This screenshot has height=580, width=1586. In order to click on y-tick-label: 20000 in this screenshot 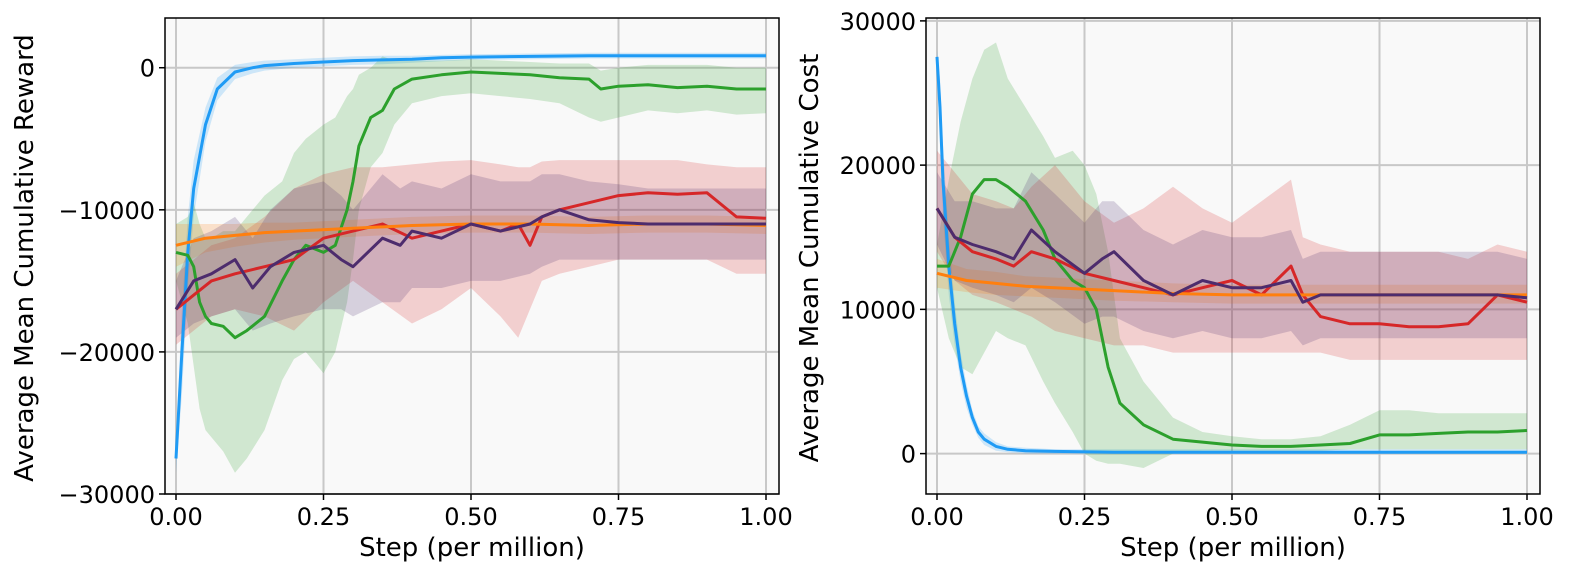, I will do `click(878, 166)`.